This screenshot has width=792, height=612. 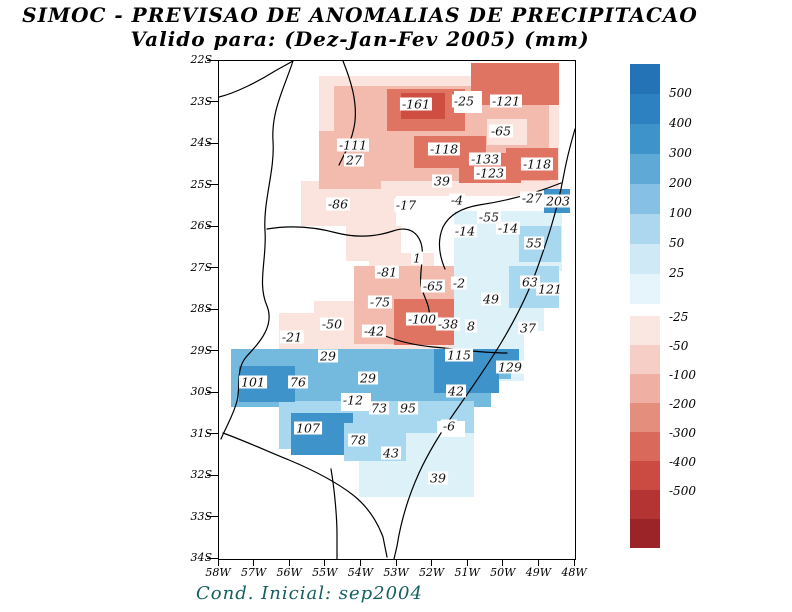 What do you see at coordinates (305, 495) in the screenshot?
I see `border-path-uruguay` at bounding box center [305, 495].